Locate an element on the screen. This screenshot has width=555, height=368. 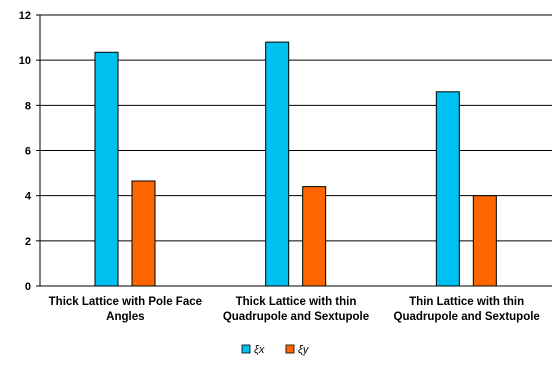
x-category-label: Angles is located at coordinates (125, 317).